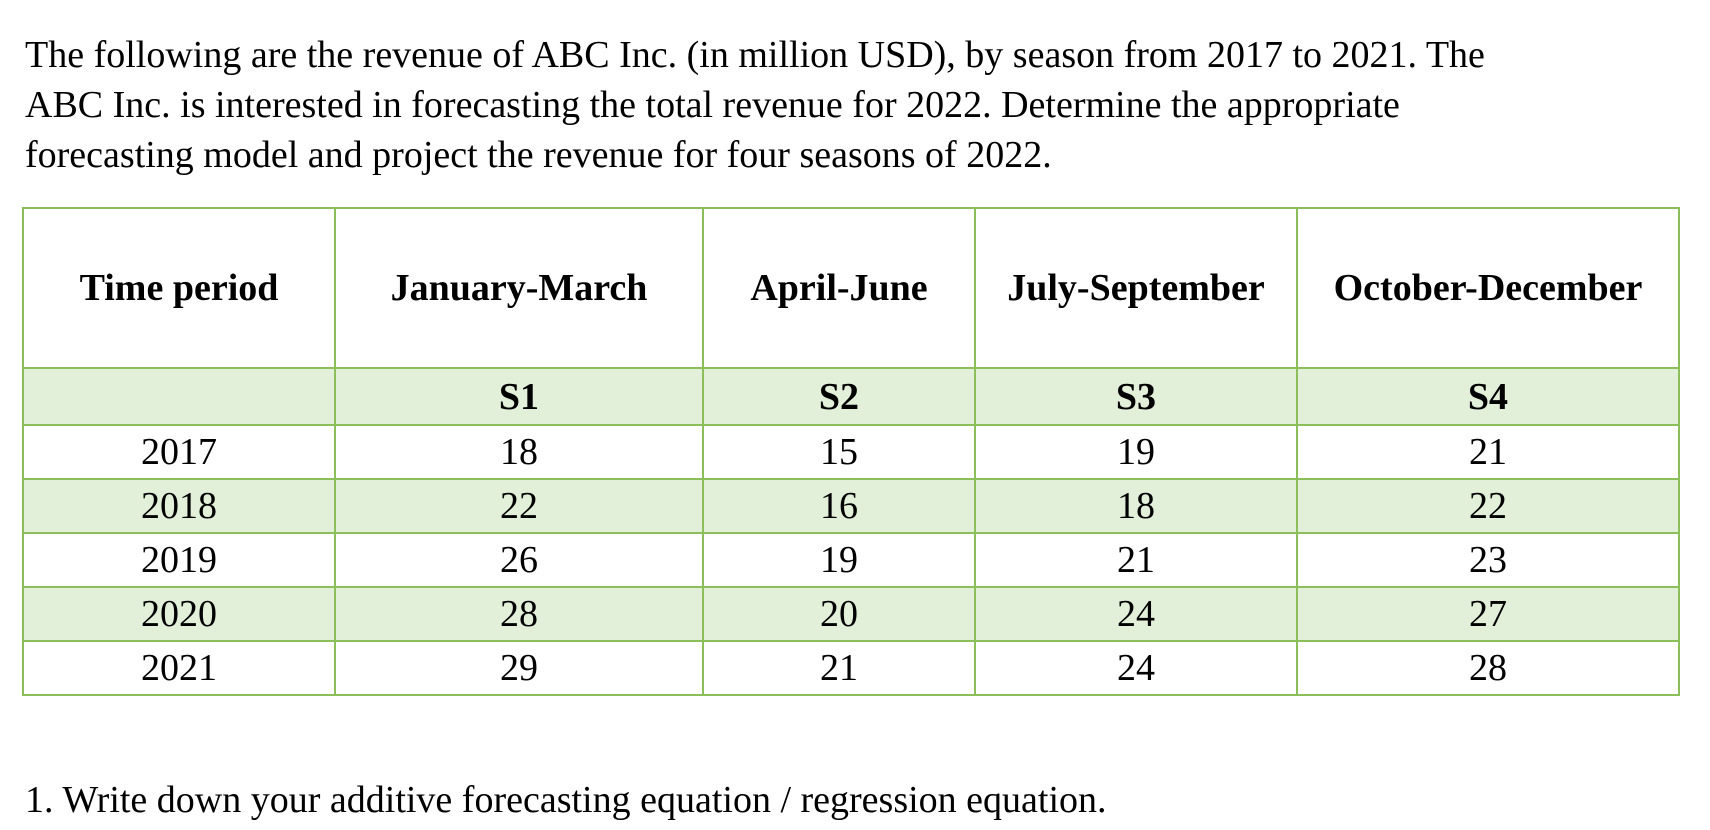  What do you see at coordinates (179, 396) in the screenshot?
I see `season-code-cell` at bounding box center [179, 396].